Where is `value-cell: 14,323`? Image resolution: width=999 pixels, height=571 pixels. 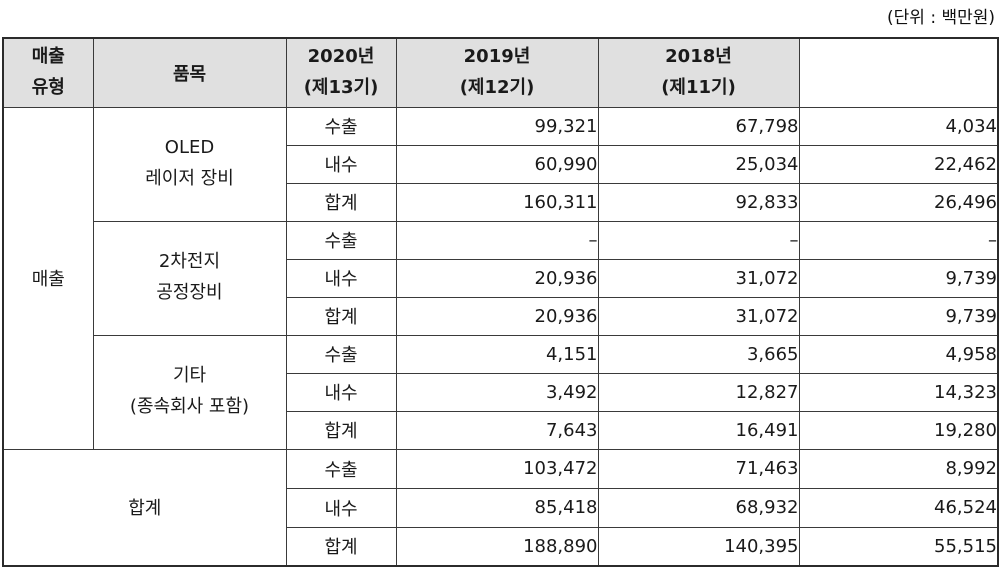
value-cell: 14,323 is located at coordinates (898, 392).